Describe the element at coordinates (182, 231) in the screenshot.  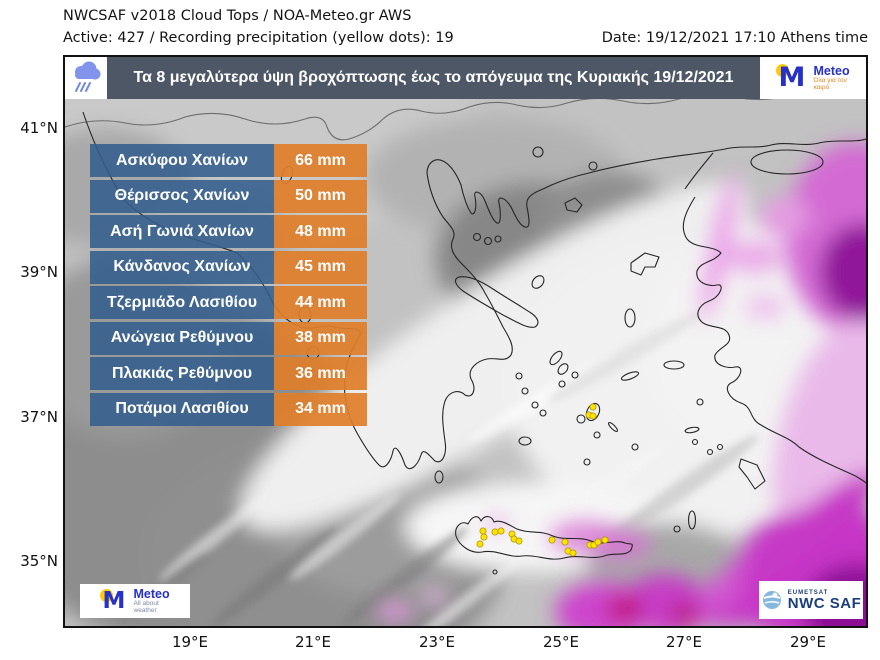
I see `station-name: Ασή Γωνιά Χανίων` at that location.